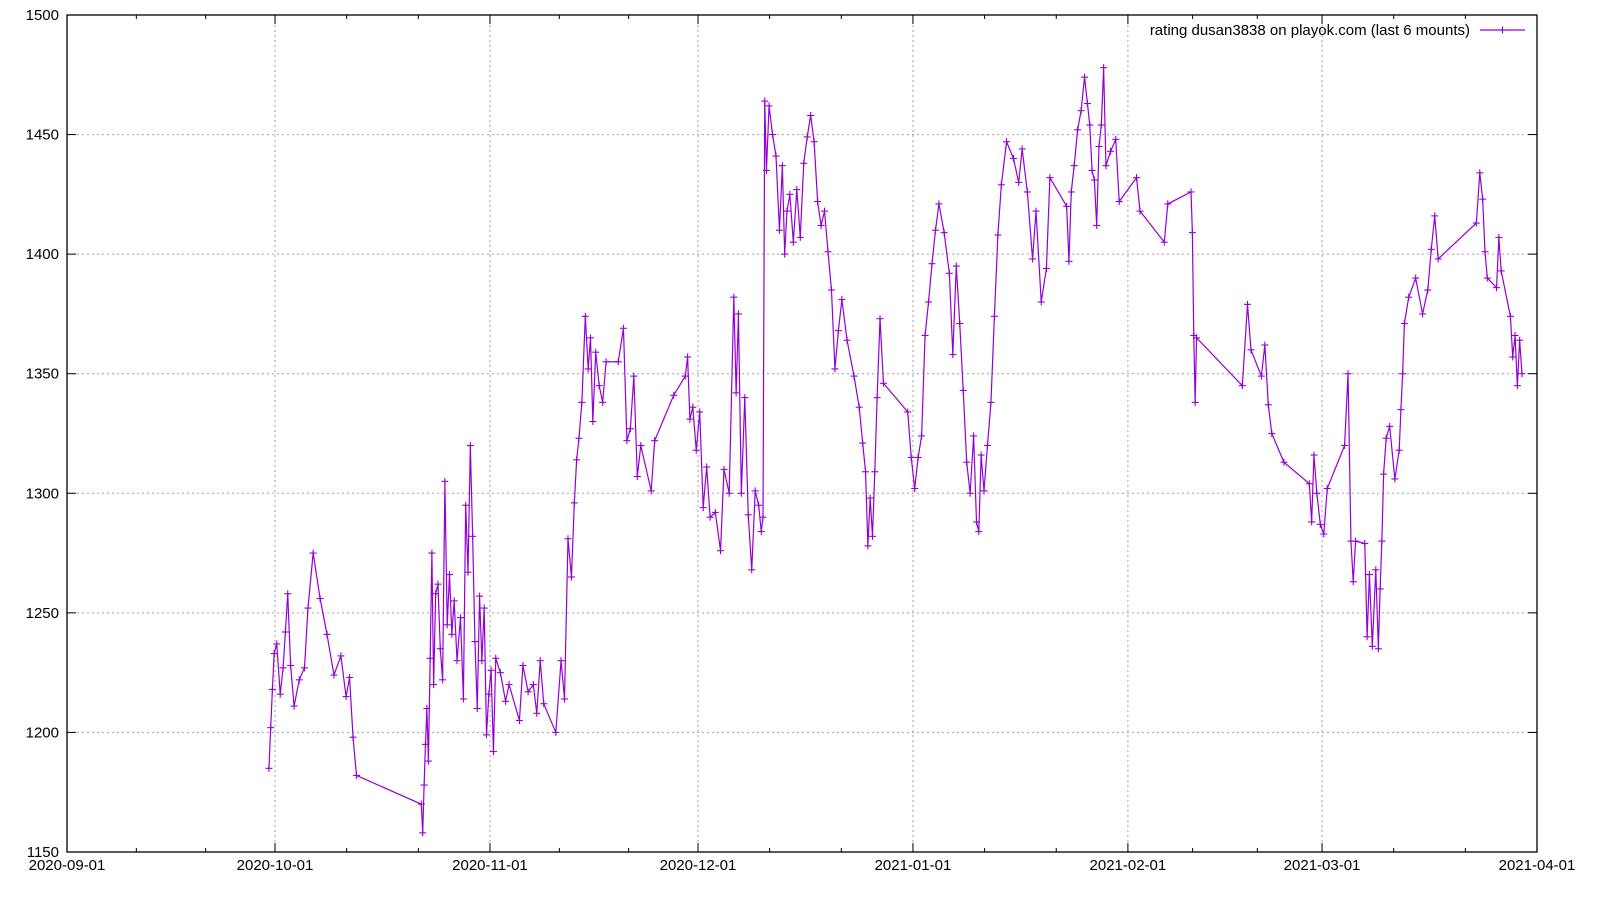  What do you see at coordinates (698, 865) in the screenshot?
I see `x-tick-label: 2020-12-01` at bounding box center [698, 865].